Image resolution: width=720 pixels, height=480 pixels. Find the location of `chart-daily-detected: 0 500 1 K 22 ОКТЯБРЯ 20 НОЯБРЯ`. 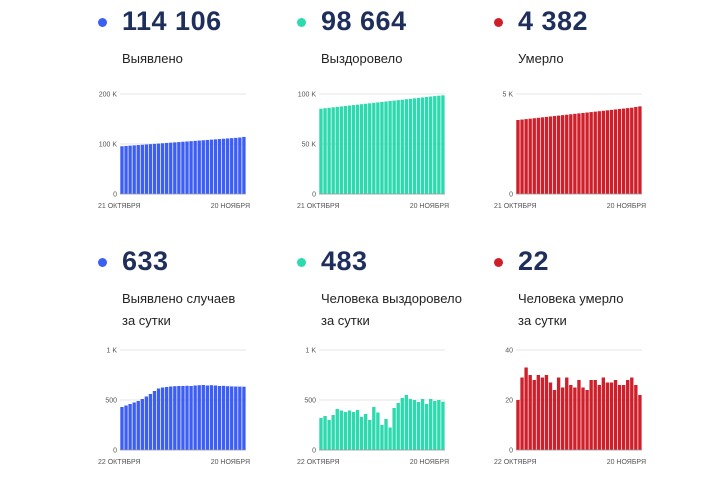

chart-daily-detected: 0 500 1 K 22 ОКТЯБРЯ 20 НОЯБРЯ is located at coordinates (174, 407).